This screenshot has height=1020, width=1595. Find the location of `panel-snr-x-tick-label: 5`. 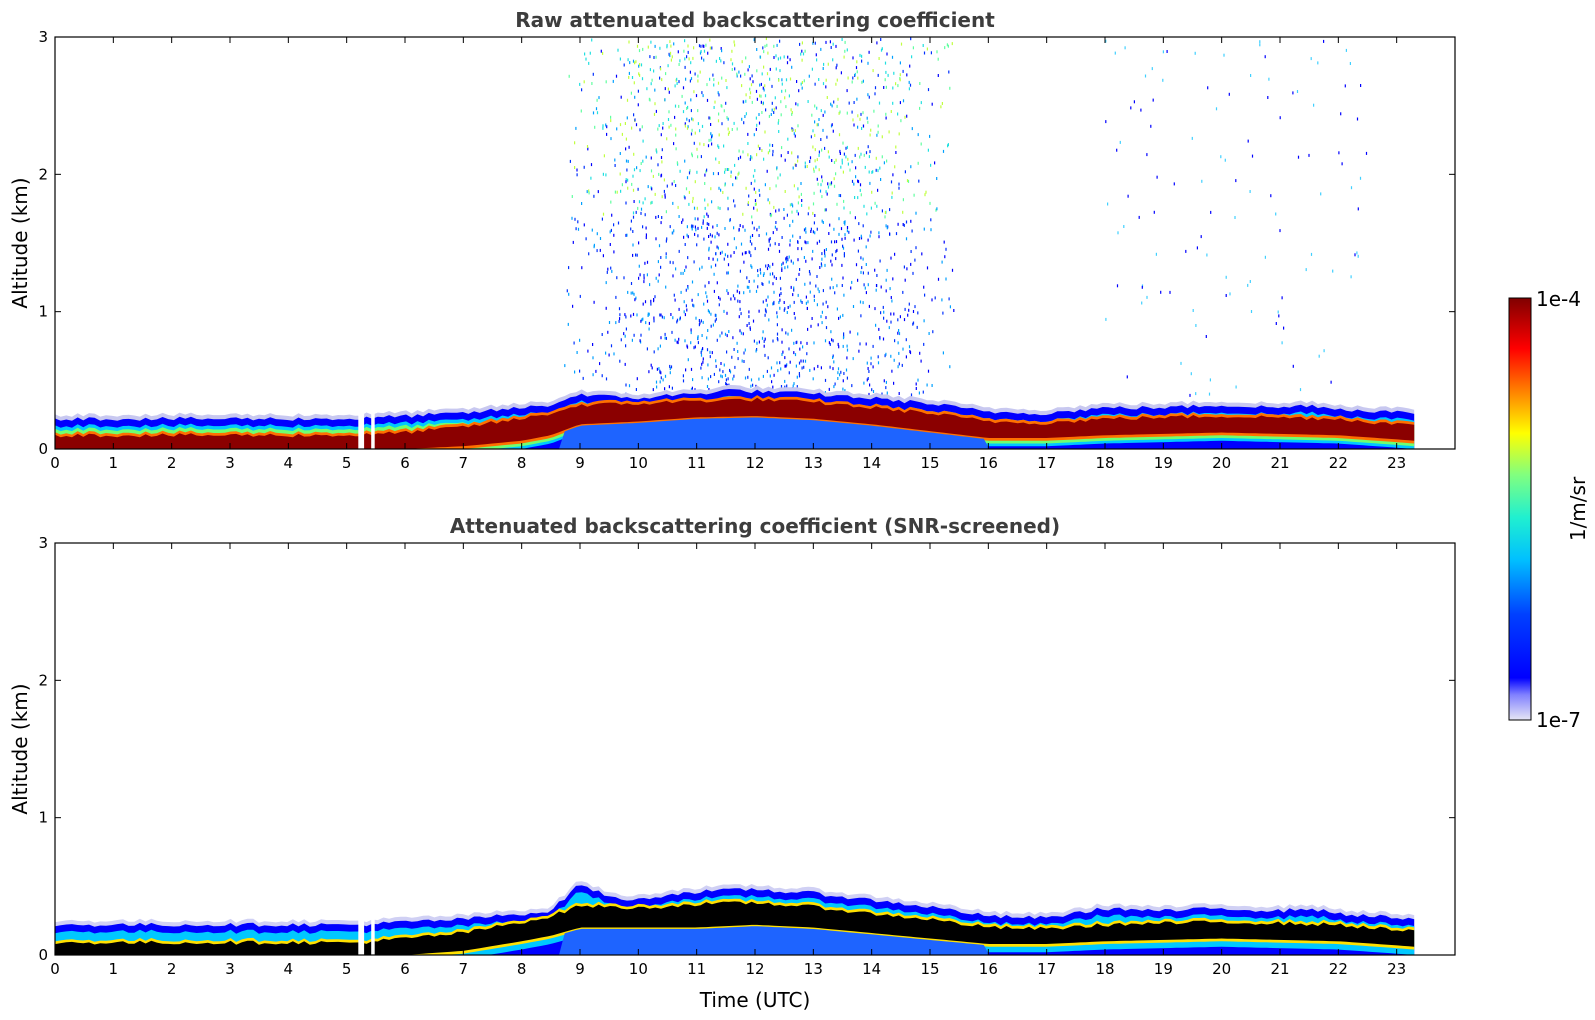

panel-snr-x-tick-label: 5 is located at coordinates (347, 969).